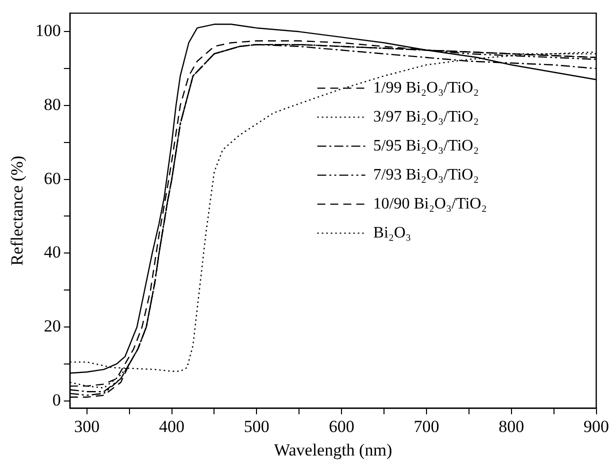  What do you see at coordinates (426, 145) in the screenshot?
I see `legend-label: 5/95 Bi₂O₃/TiO₂` at bounding box center [426, 145].